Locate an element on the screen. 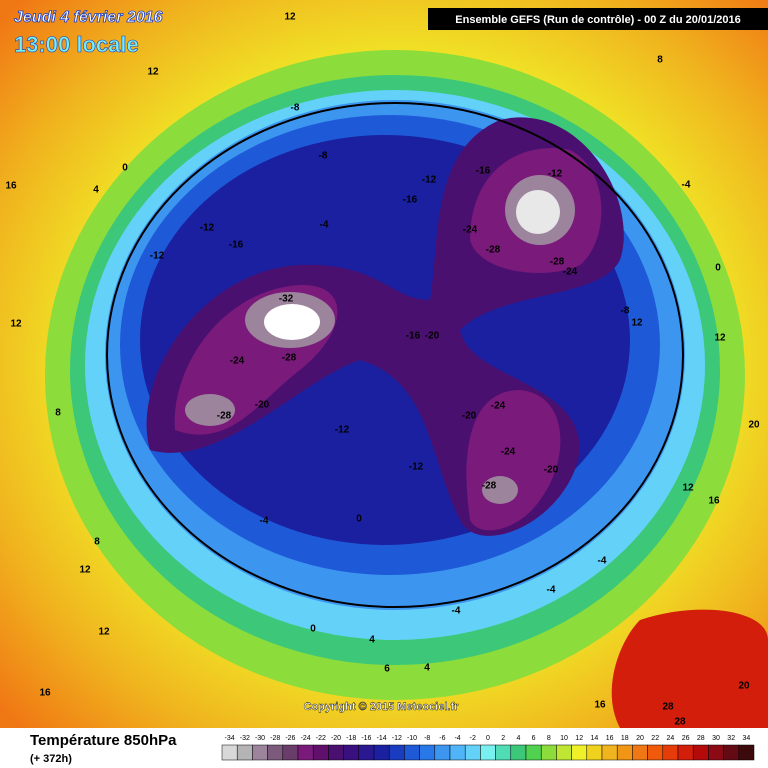 The height and width of the screenshot is (768, 768). colorbar-tick-label: -26 is located at coordinates (290, 738).